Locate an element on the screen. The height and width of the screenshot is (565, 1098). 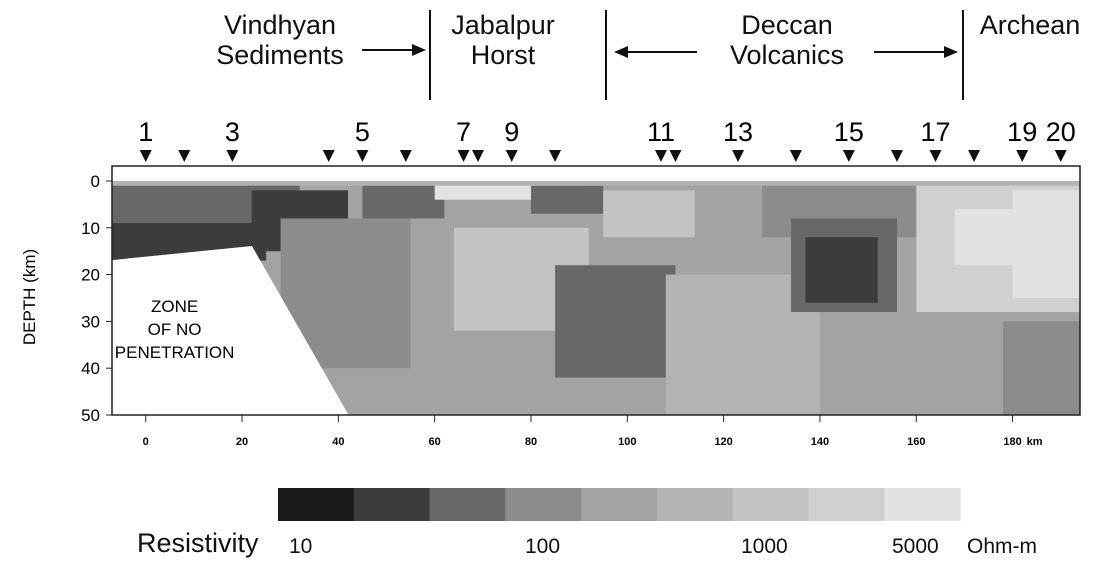
station-label-3: 3 is located at coordinates (232, 132).